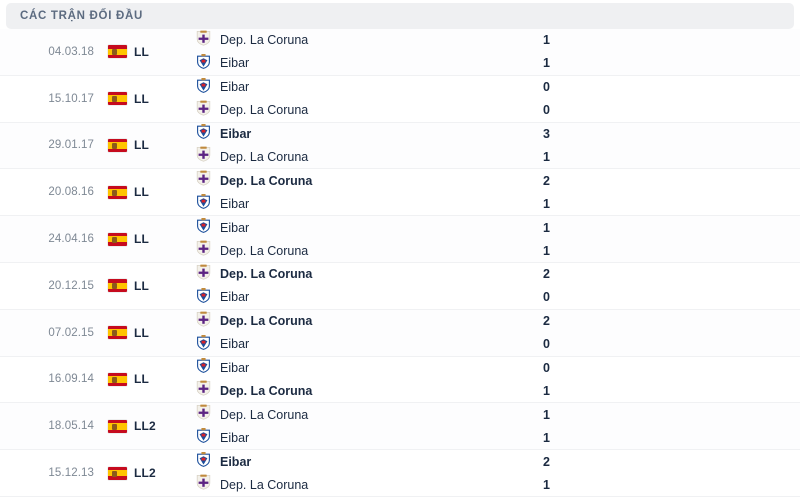  What do you see at coordinates (71, 332) in the screenshot?
I see `match-date: 07.02.15` at bounding box center [71, 332].